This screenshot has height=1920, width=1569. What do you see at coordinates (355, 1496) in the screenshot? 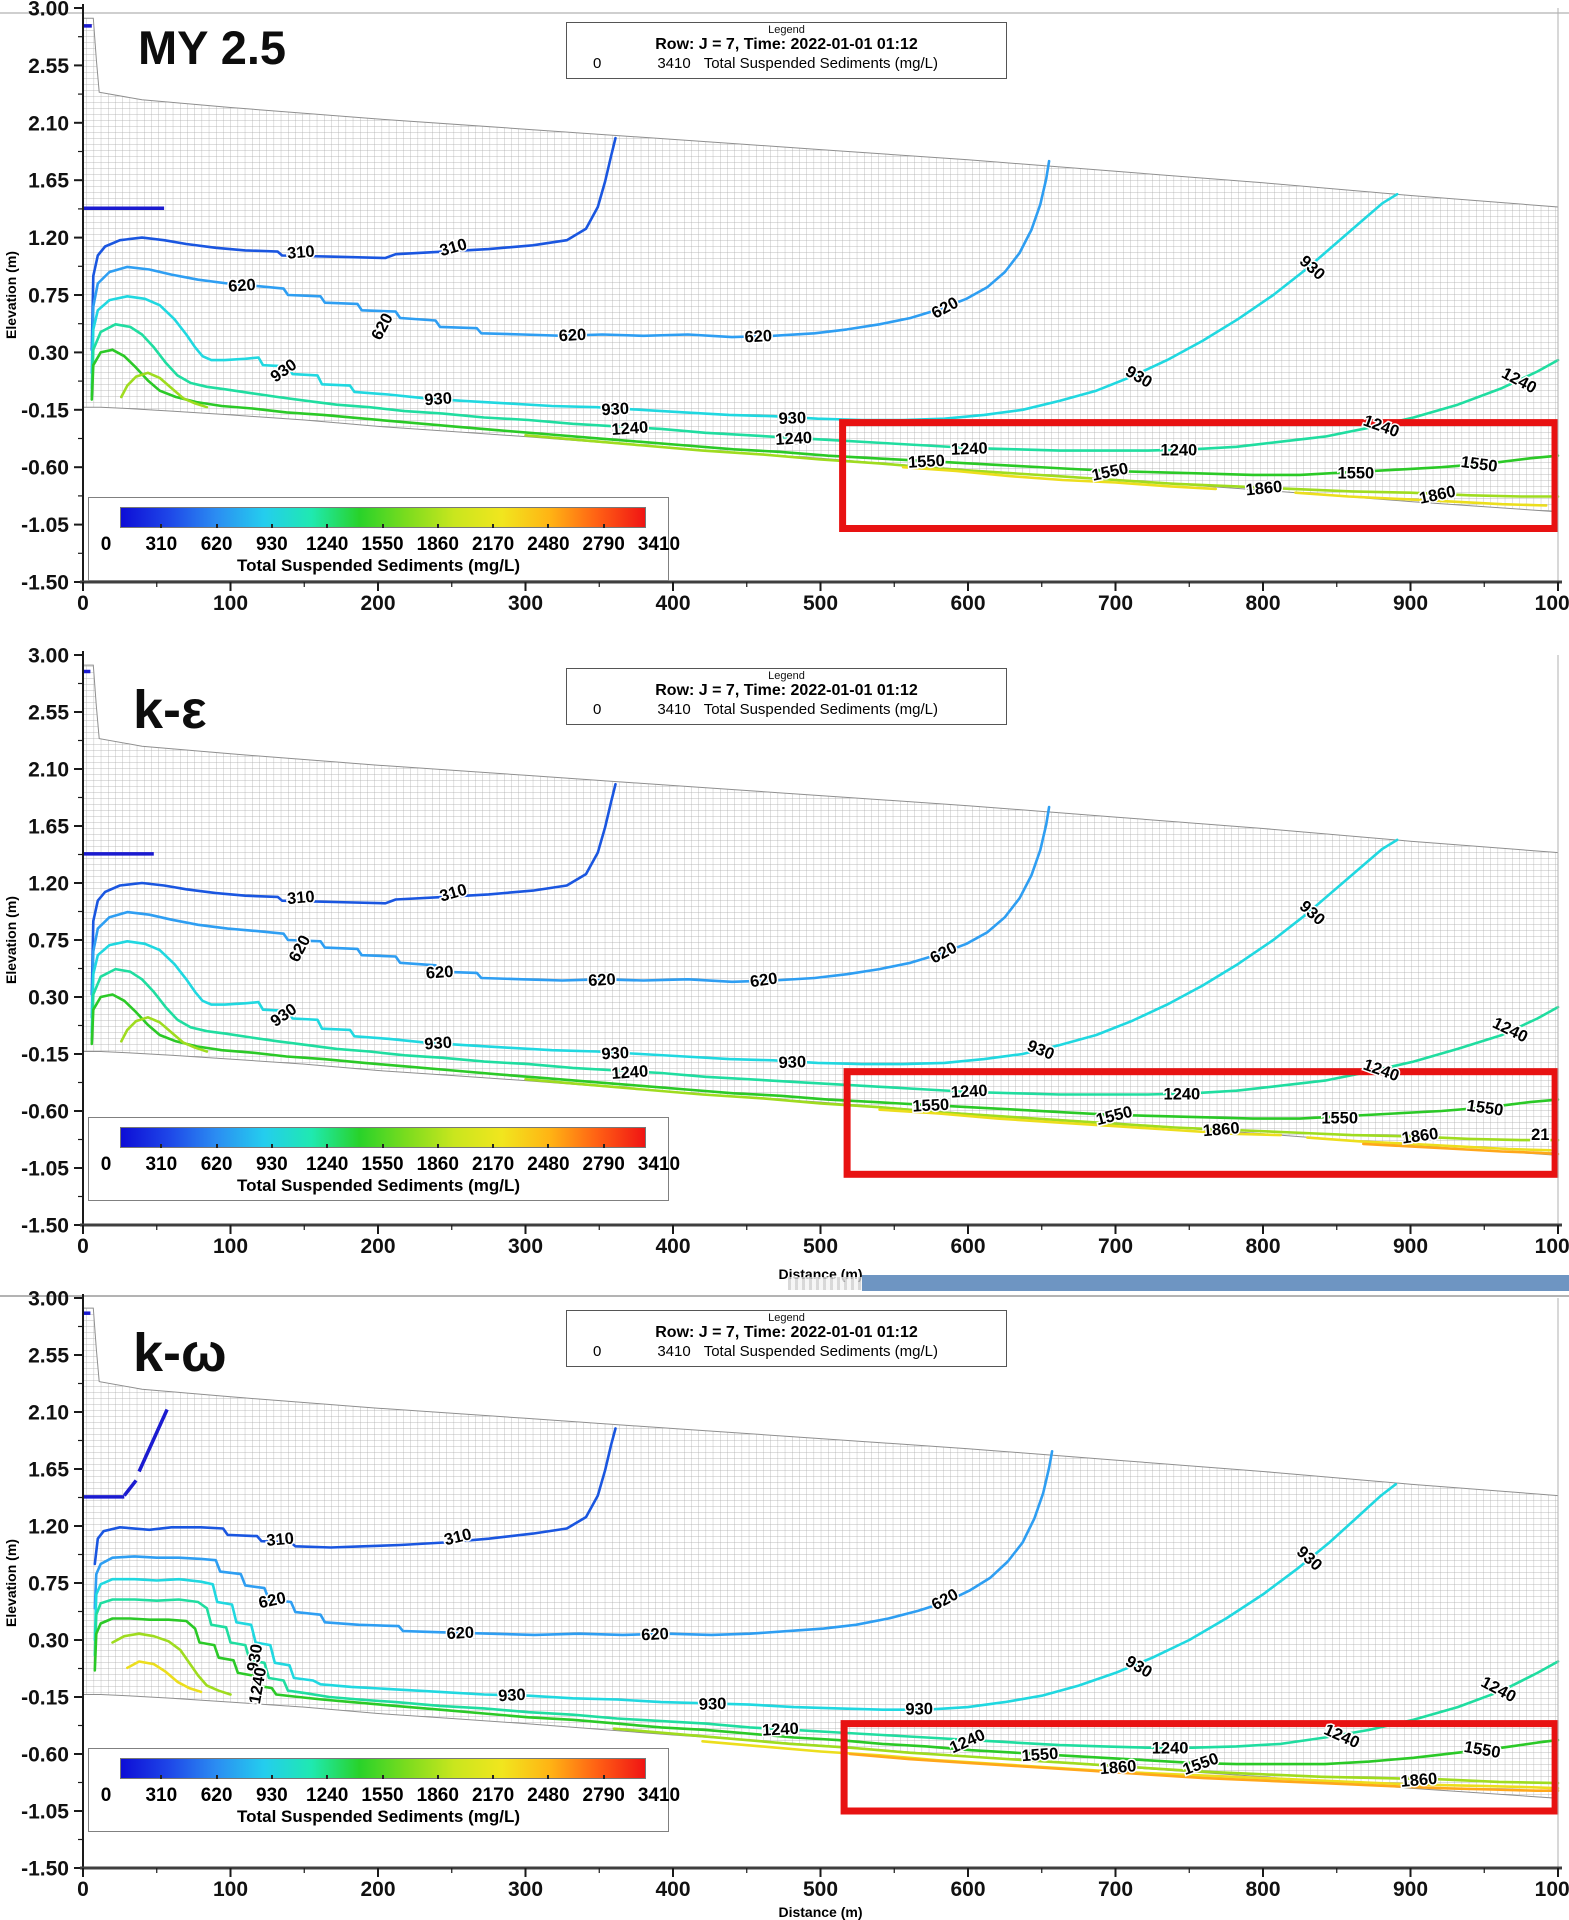
I see `contour-310-line` at bounding box center [355, 1496].